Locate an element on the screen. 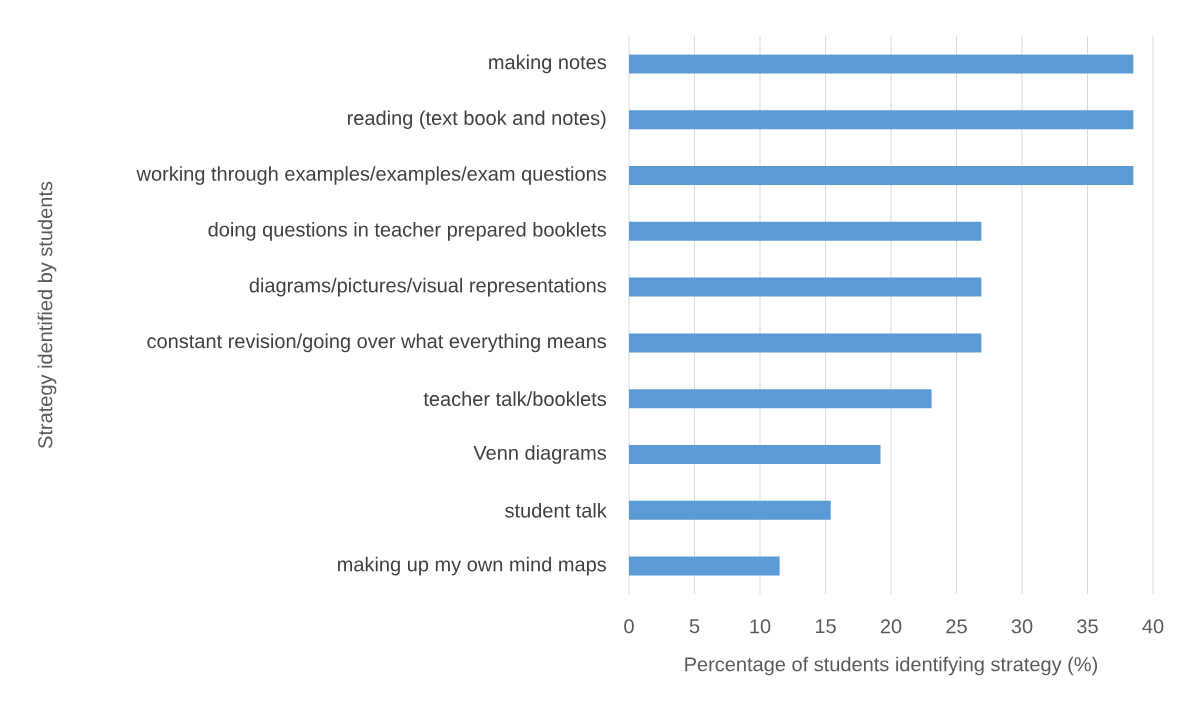 This screenshot has height=708, width=1189. y-tick-label: making notes is located at coordinates (548, 64).